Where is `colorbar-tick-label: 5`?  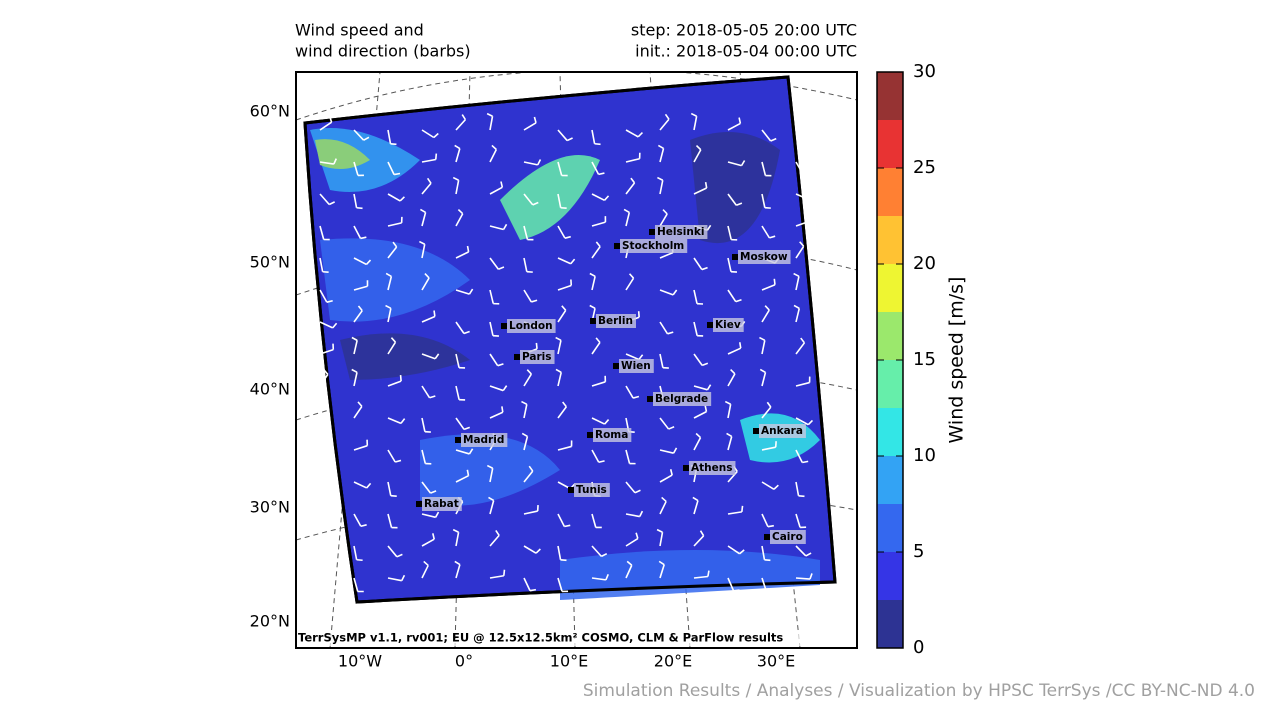 colorbar-tick-label: 5 is located at coordinates (918, 551).